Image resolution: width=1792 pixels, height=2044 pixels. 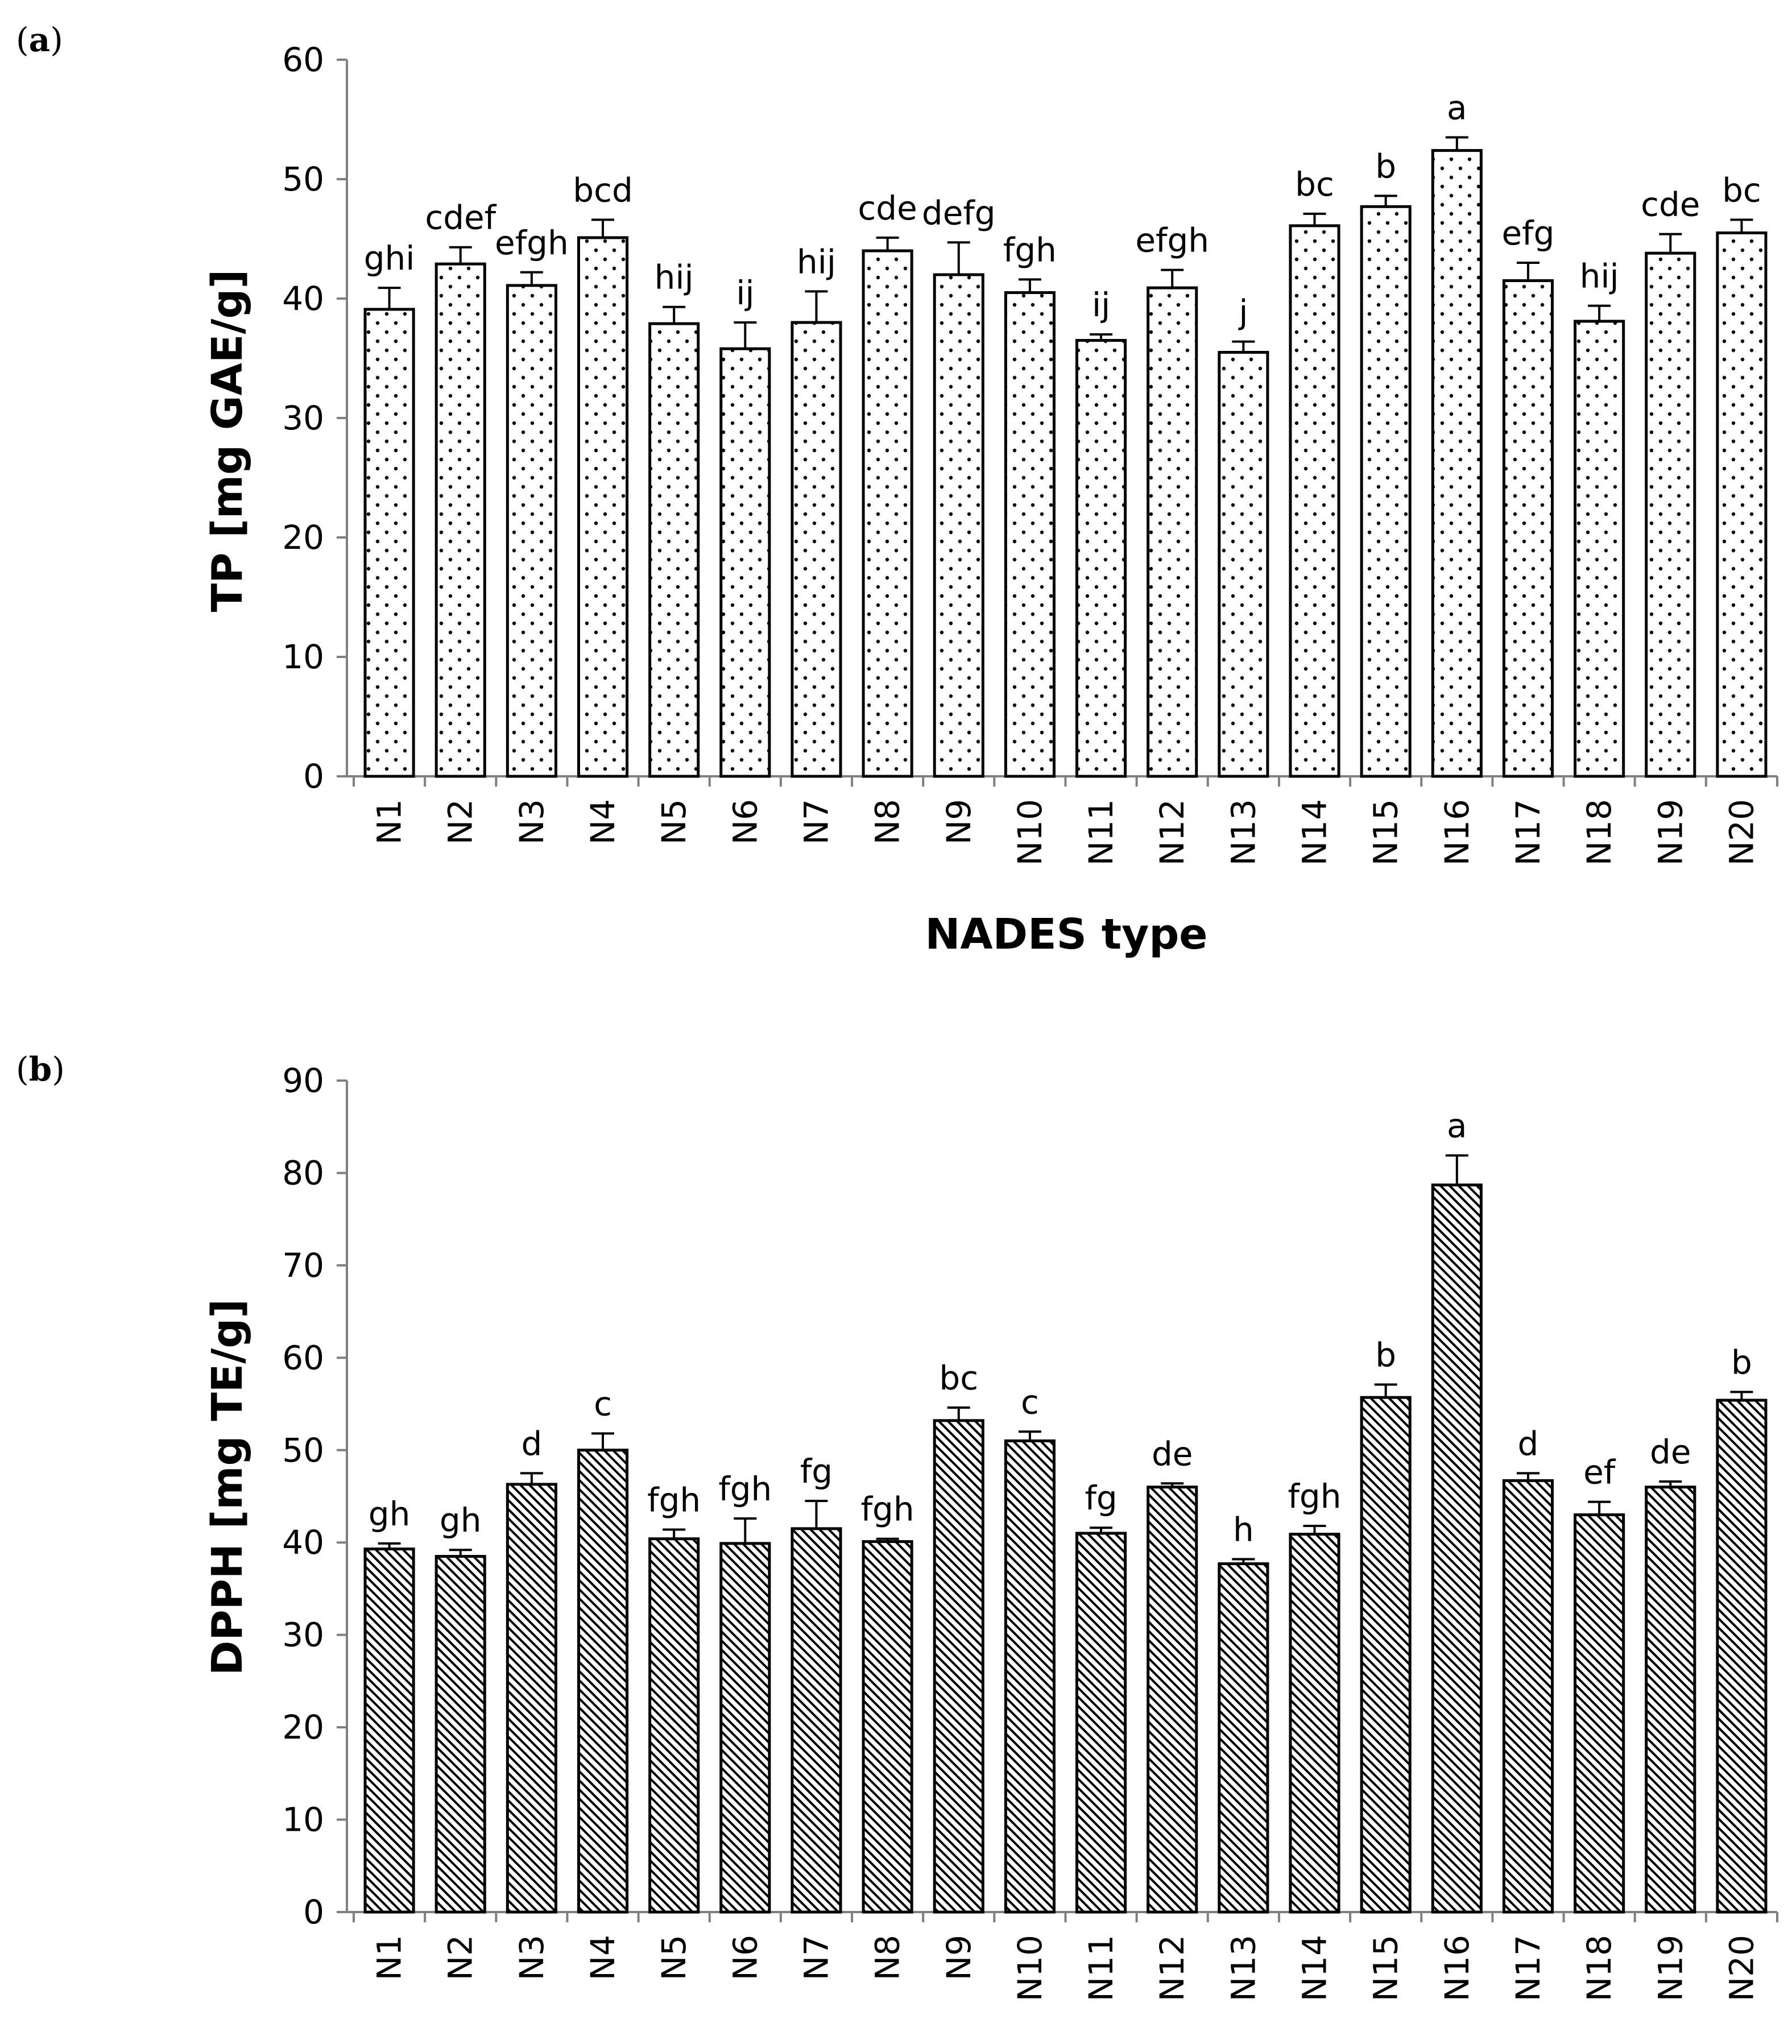 I want to click on panel-b-bar-N2, so click(x=460, y=1734).